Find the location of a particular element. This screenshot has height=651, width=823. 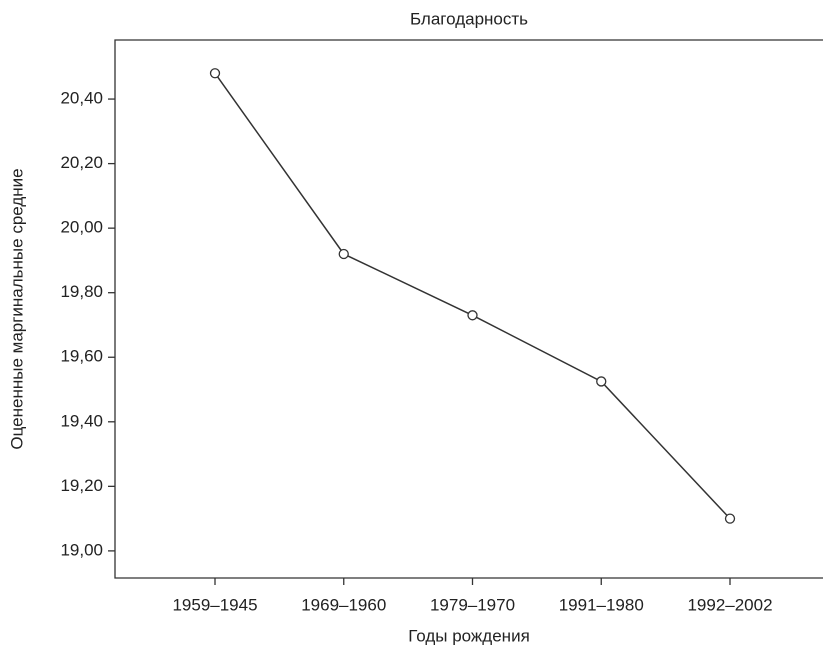

y-tick-label: 19,40 is located at coordinates (81, 420).